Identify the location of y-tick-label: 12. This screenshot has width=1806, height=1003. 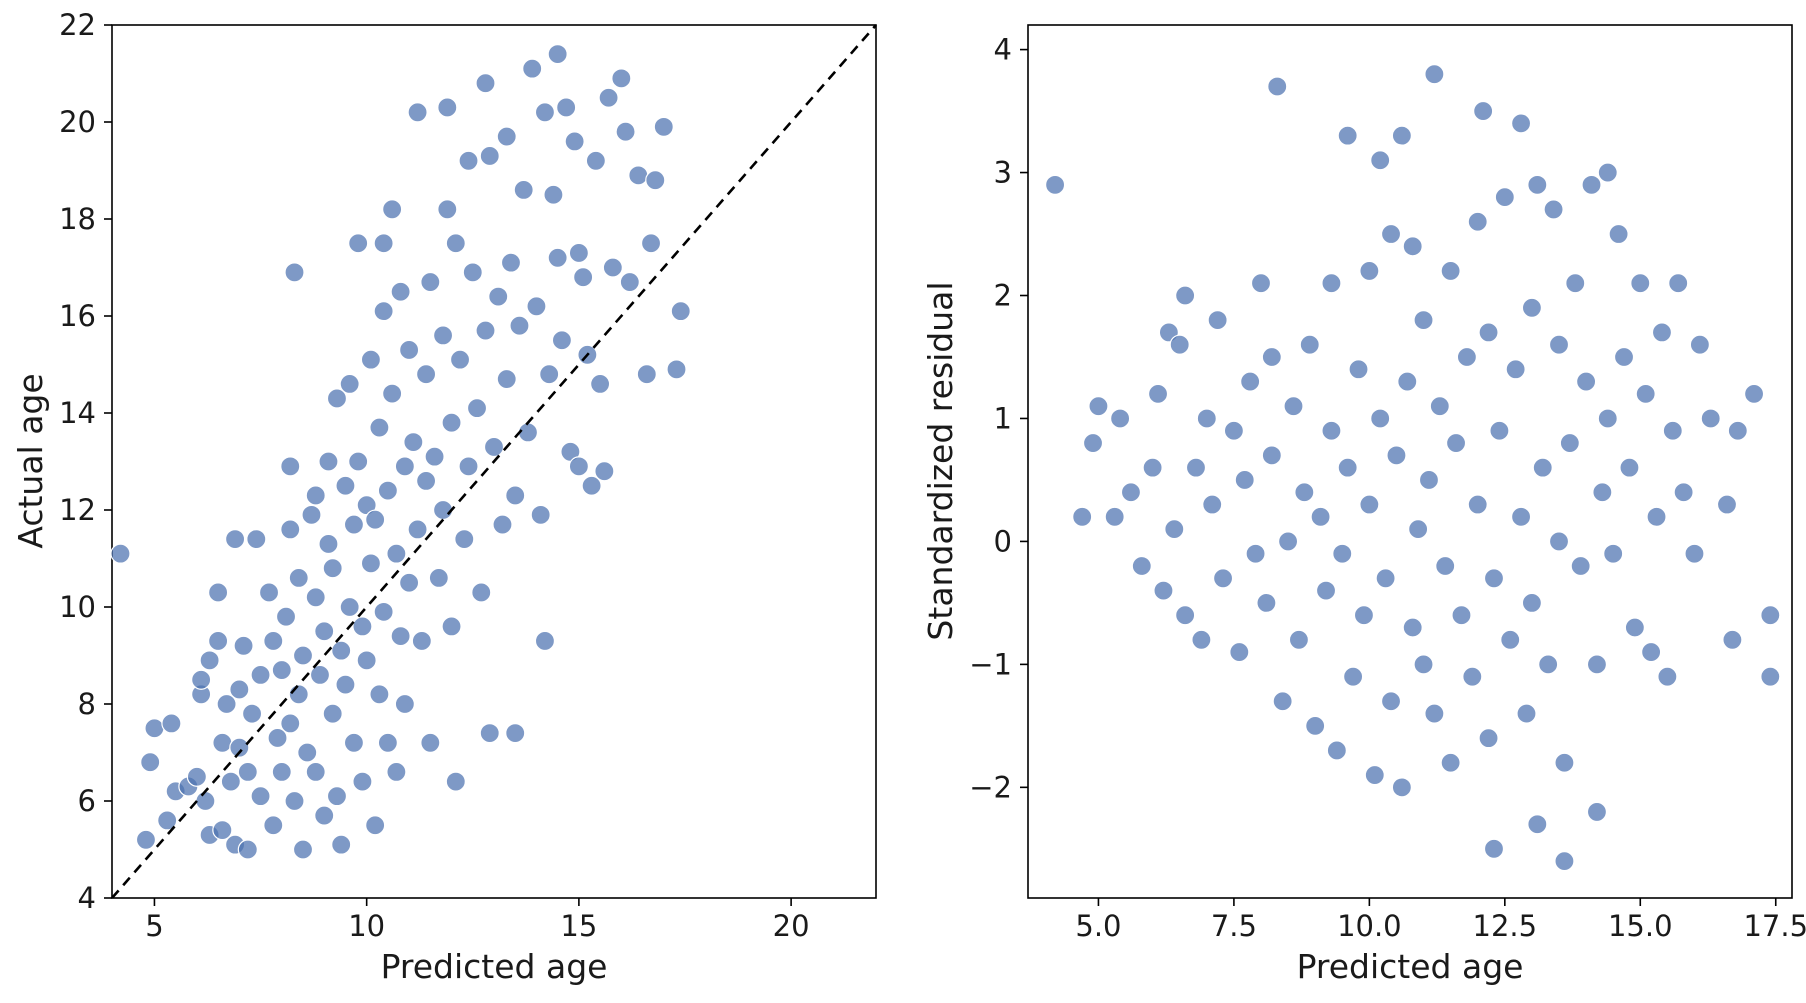
(77, 510).